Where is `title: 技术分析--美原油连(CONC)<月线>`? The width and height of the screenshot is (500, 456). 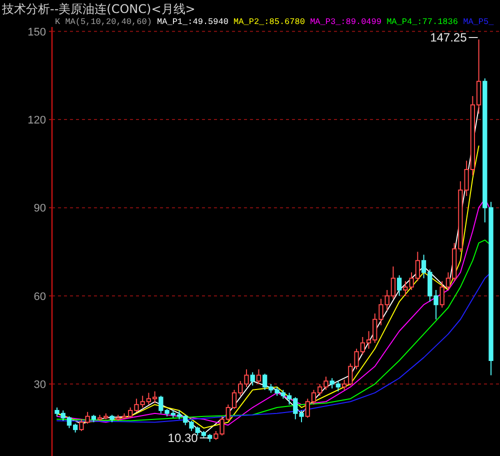 title: 技术分析--美原油连(CONC)<月线> is located at coordinates (99, 9).